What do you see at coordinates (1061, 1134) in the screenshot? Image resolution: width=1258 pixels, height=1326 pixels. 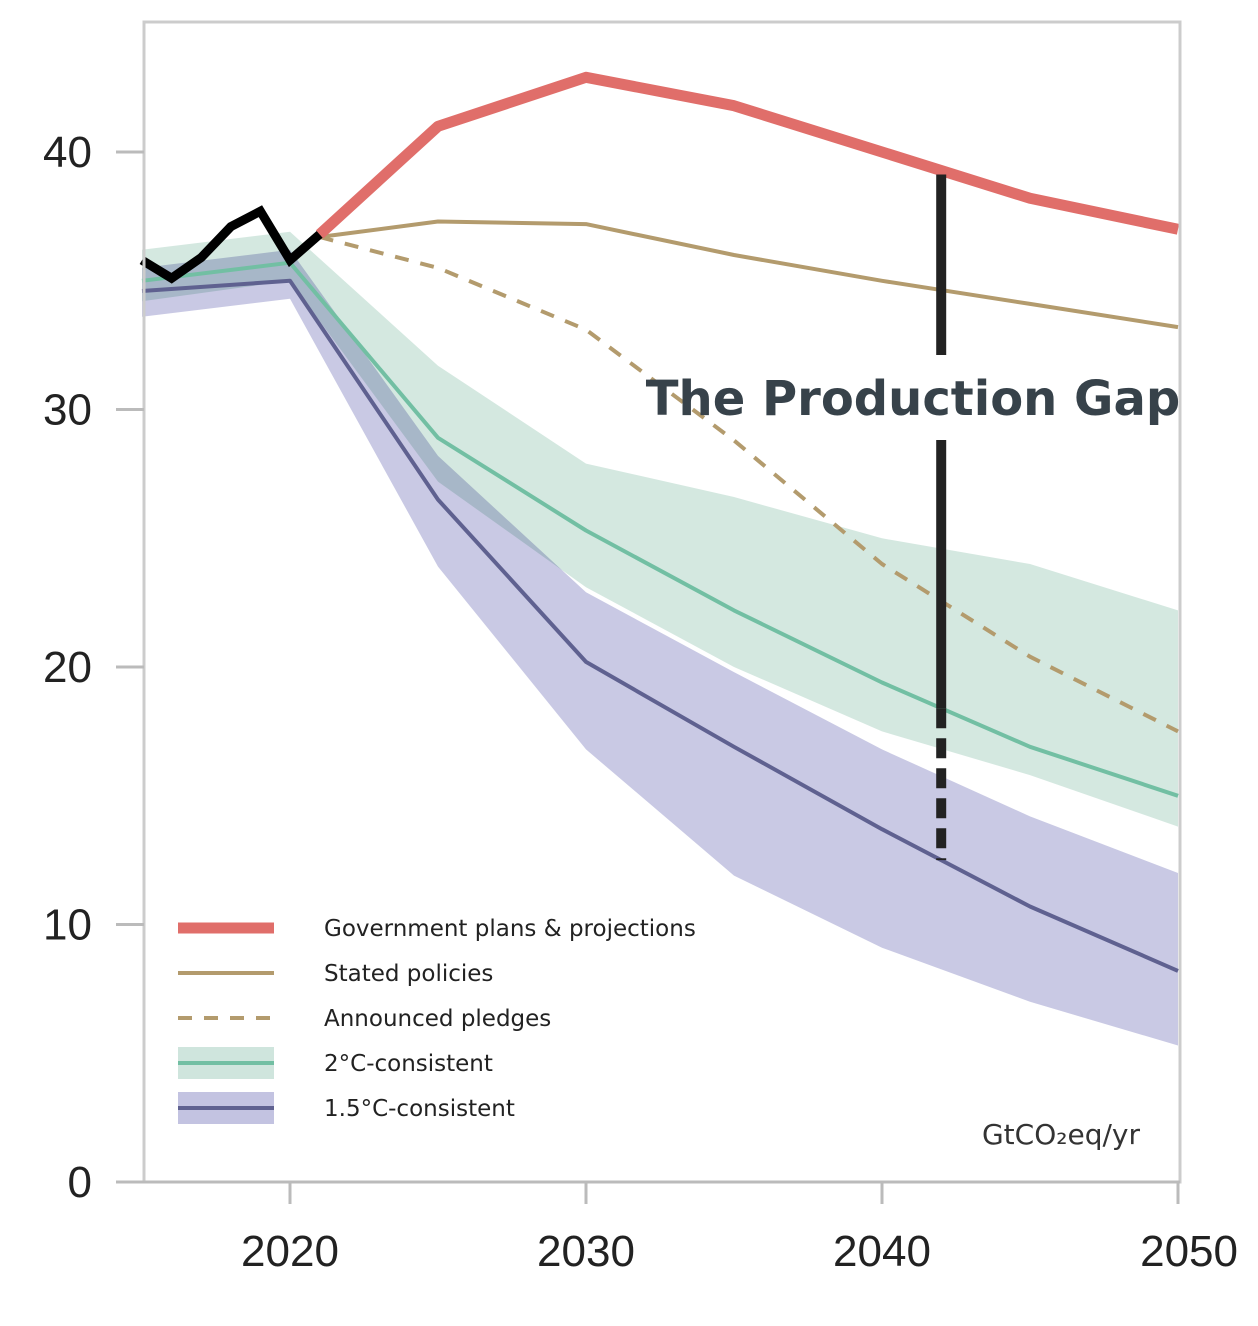 I see `unit-label: GtCO₂eq/yr` at bounding box center [1061, 1134].